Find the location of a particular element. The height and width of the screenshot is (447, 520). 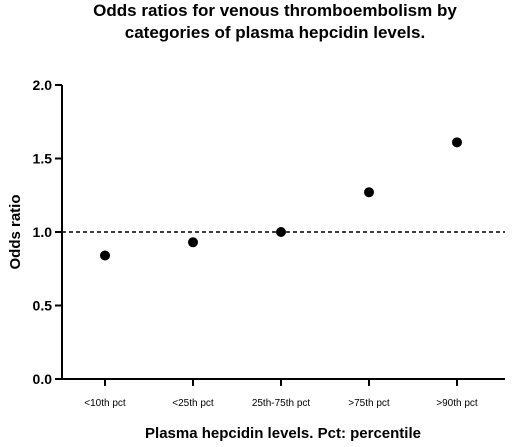

y-tick-label: 0.5 is located at coordinates (43, 306).